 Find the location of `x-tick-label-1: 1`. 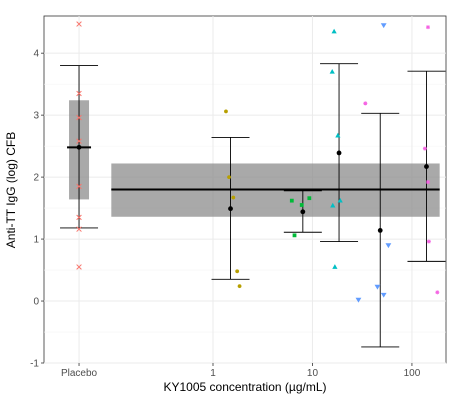

x-tick-label-1: 1 is located at coordinates (213, 373).